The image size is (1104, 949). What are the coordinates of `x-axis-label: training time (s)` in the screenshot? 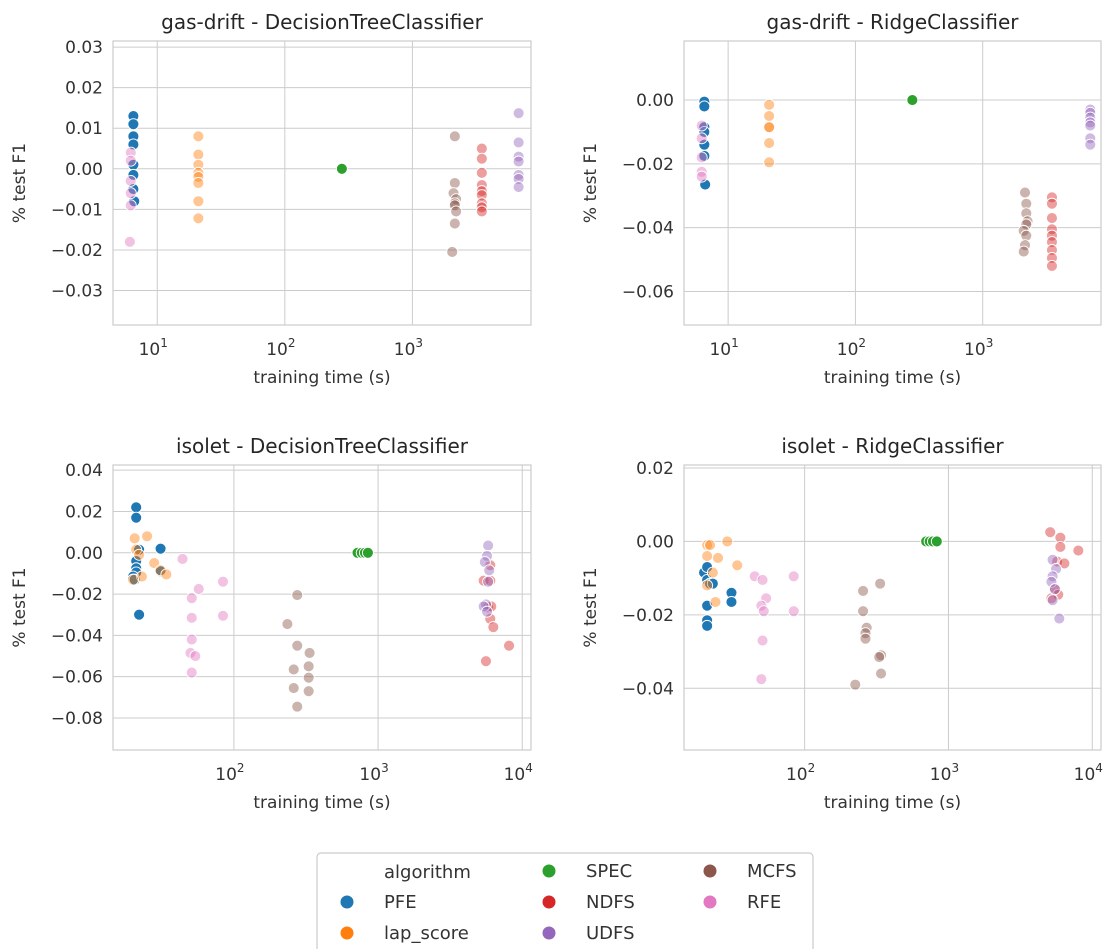 It's located at (321, 378).